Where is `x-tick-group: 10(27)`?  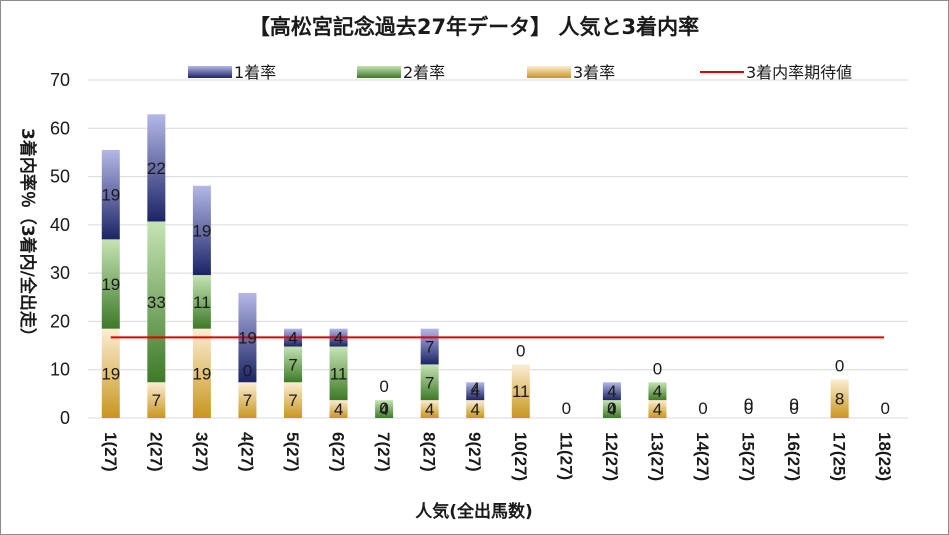
x-tick-group: 10(27) is located at coordinates (520, 456).